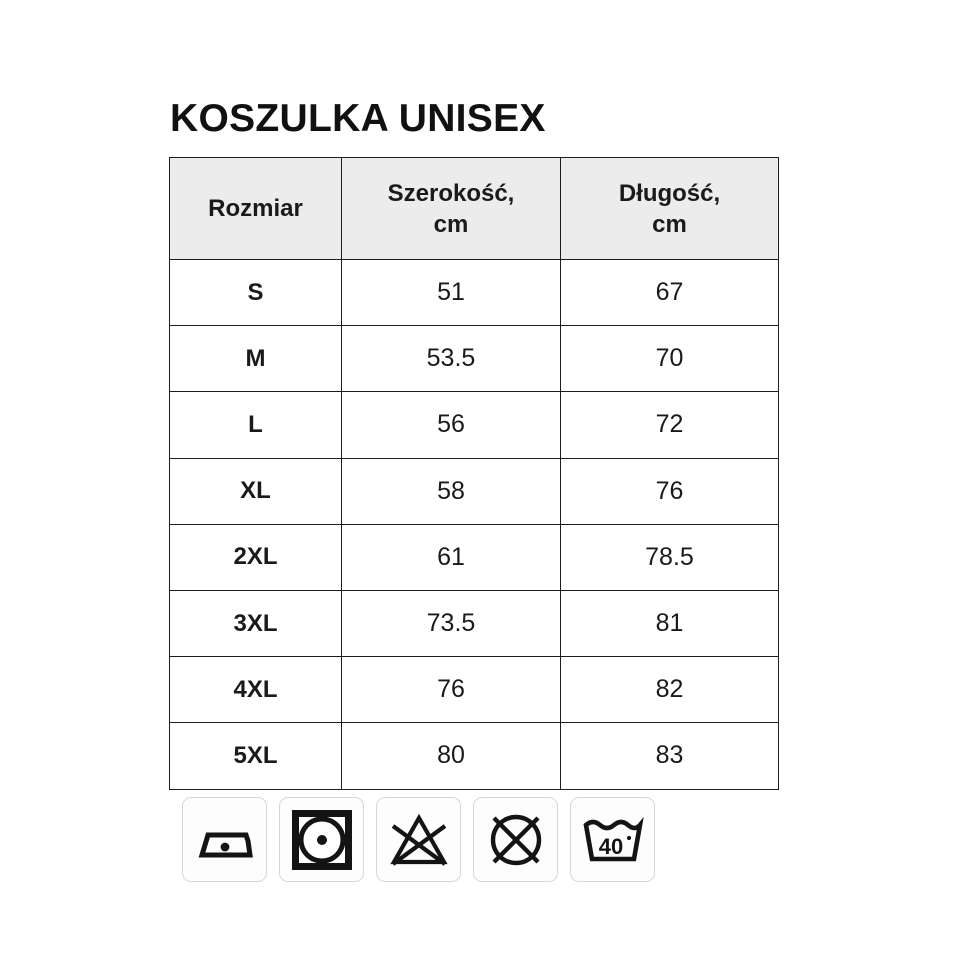 Image resolution: width=960 pixels, height=960 pixels. Describe the element at coordinates (451, 193) in the screenshot. I see `column-header-width-line1: Szerokość,` at that location.